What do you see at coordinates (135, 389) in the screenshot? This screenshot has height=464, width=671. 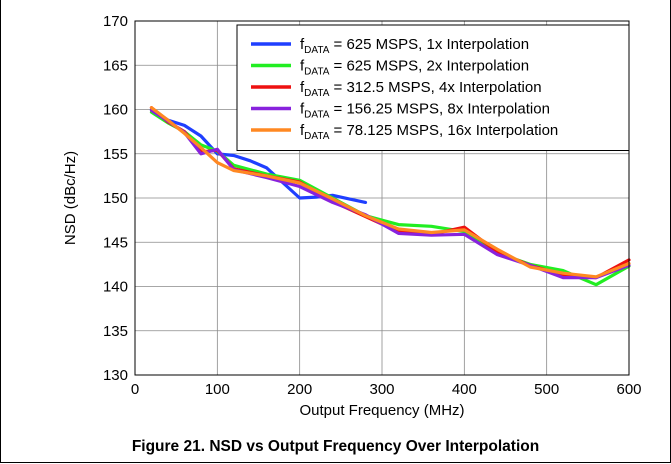 I see `x-tick-label: 0` at bounding box center [135, 389].